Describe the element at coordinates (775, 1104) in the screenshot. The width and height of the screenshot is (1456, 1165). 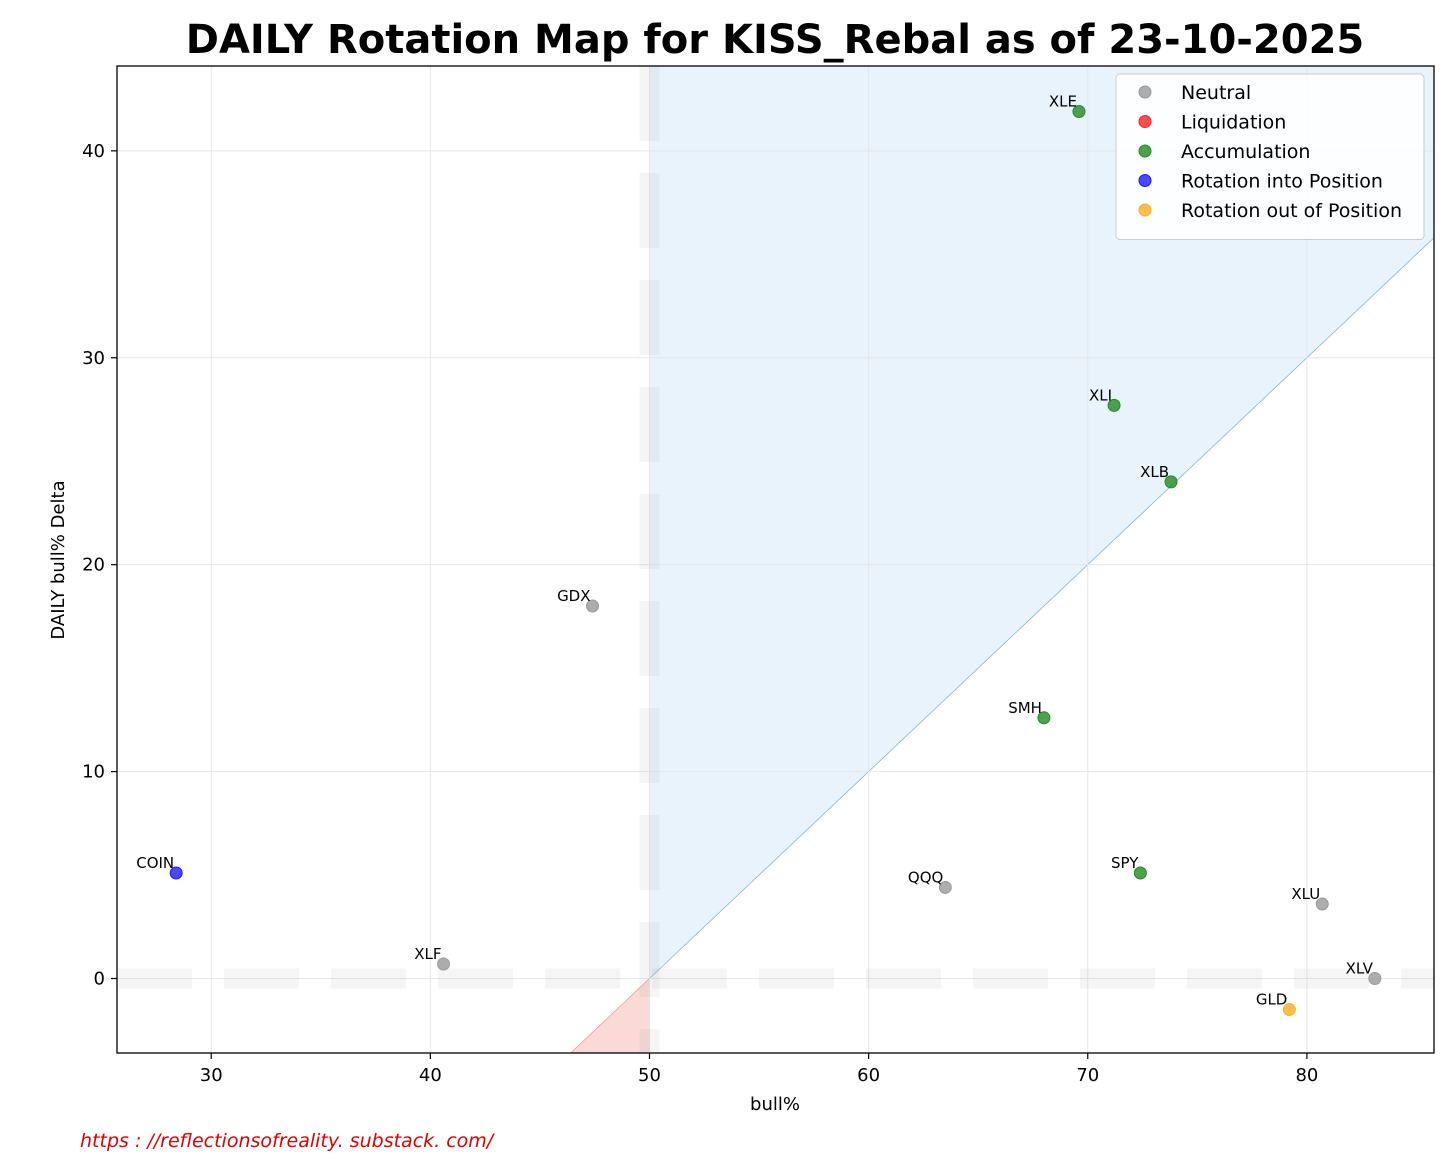
I see `x-axis-label: bull%` at that location.